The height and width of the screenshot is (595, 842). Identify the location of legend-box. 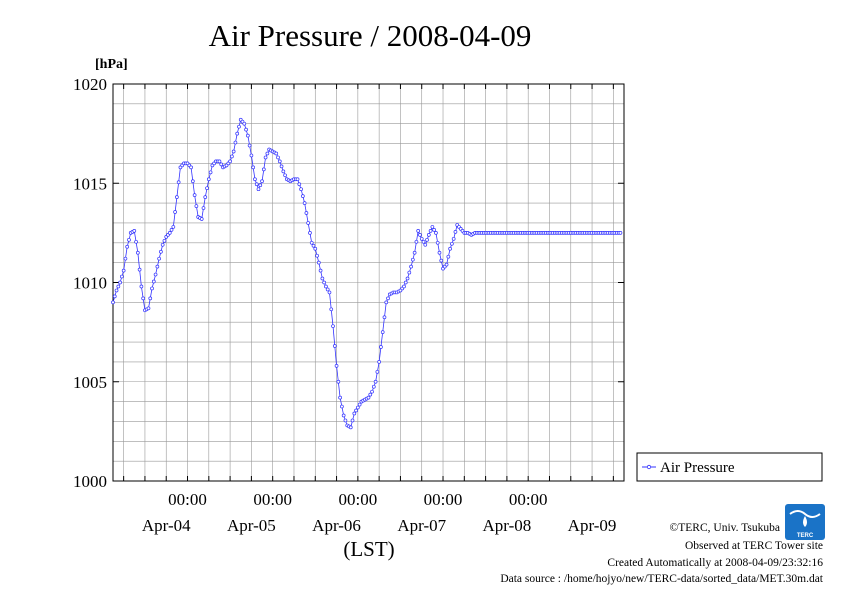
(729, 467).